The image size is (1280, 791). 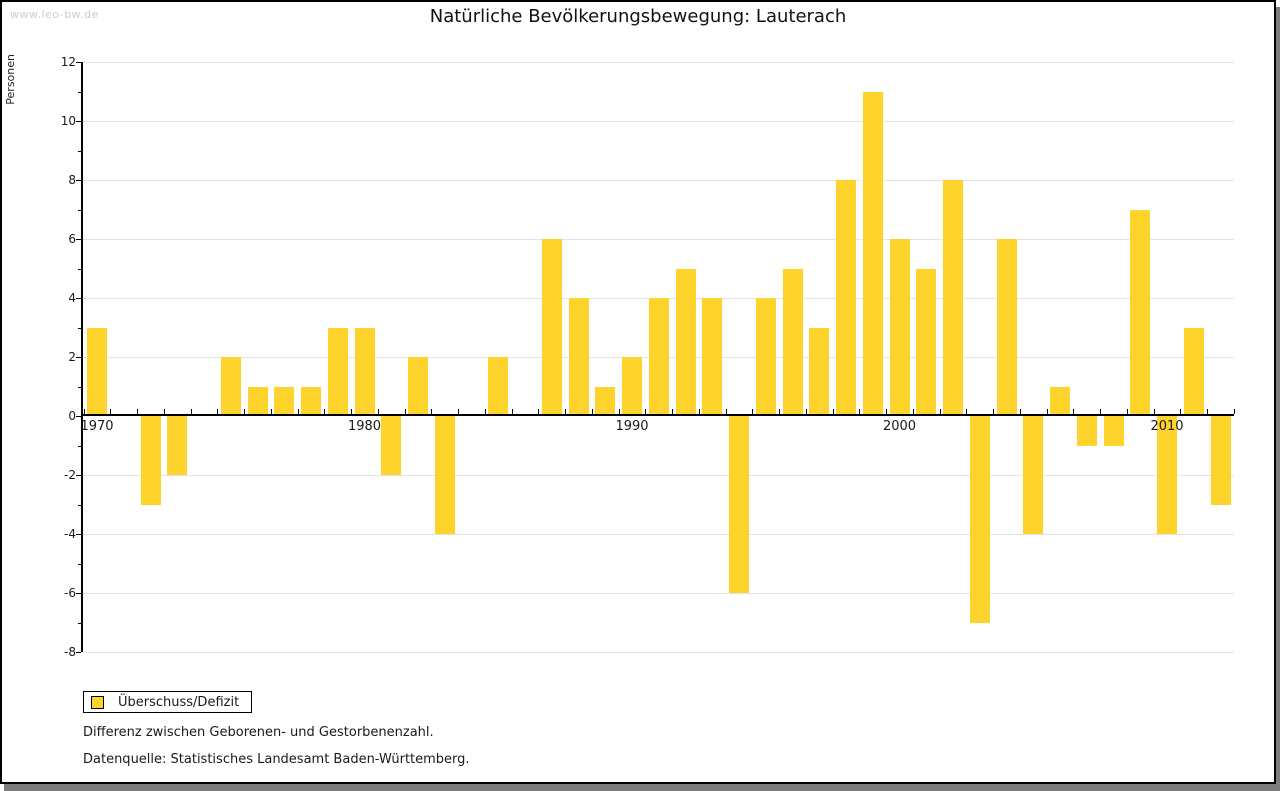 What do you see at coordinates (658, 239) in the screenshot?
I see `gridline-y6` at bounding box center [658, 239].